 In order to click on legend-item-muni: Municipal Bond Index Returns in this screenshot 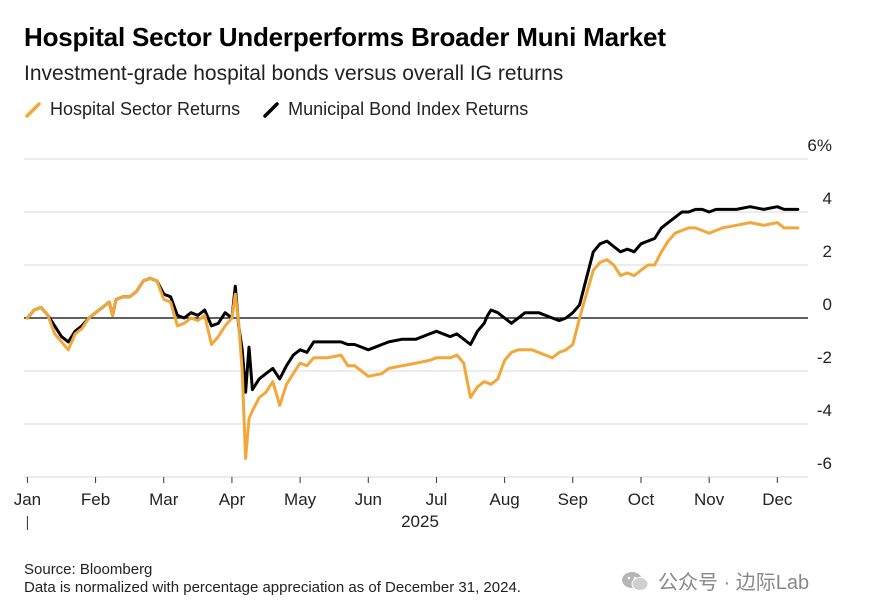, I will do `click(395, 109)`.